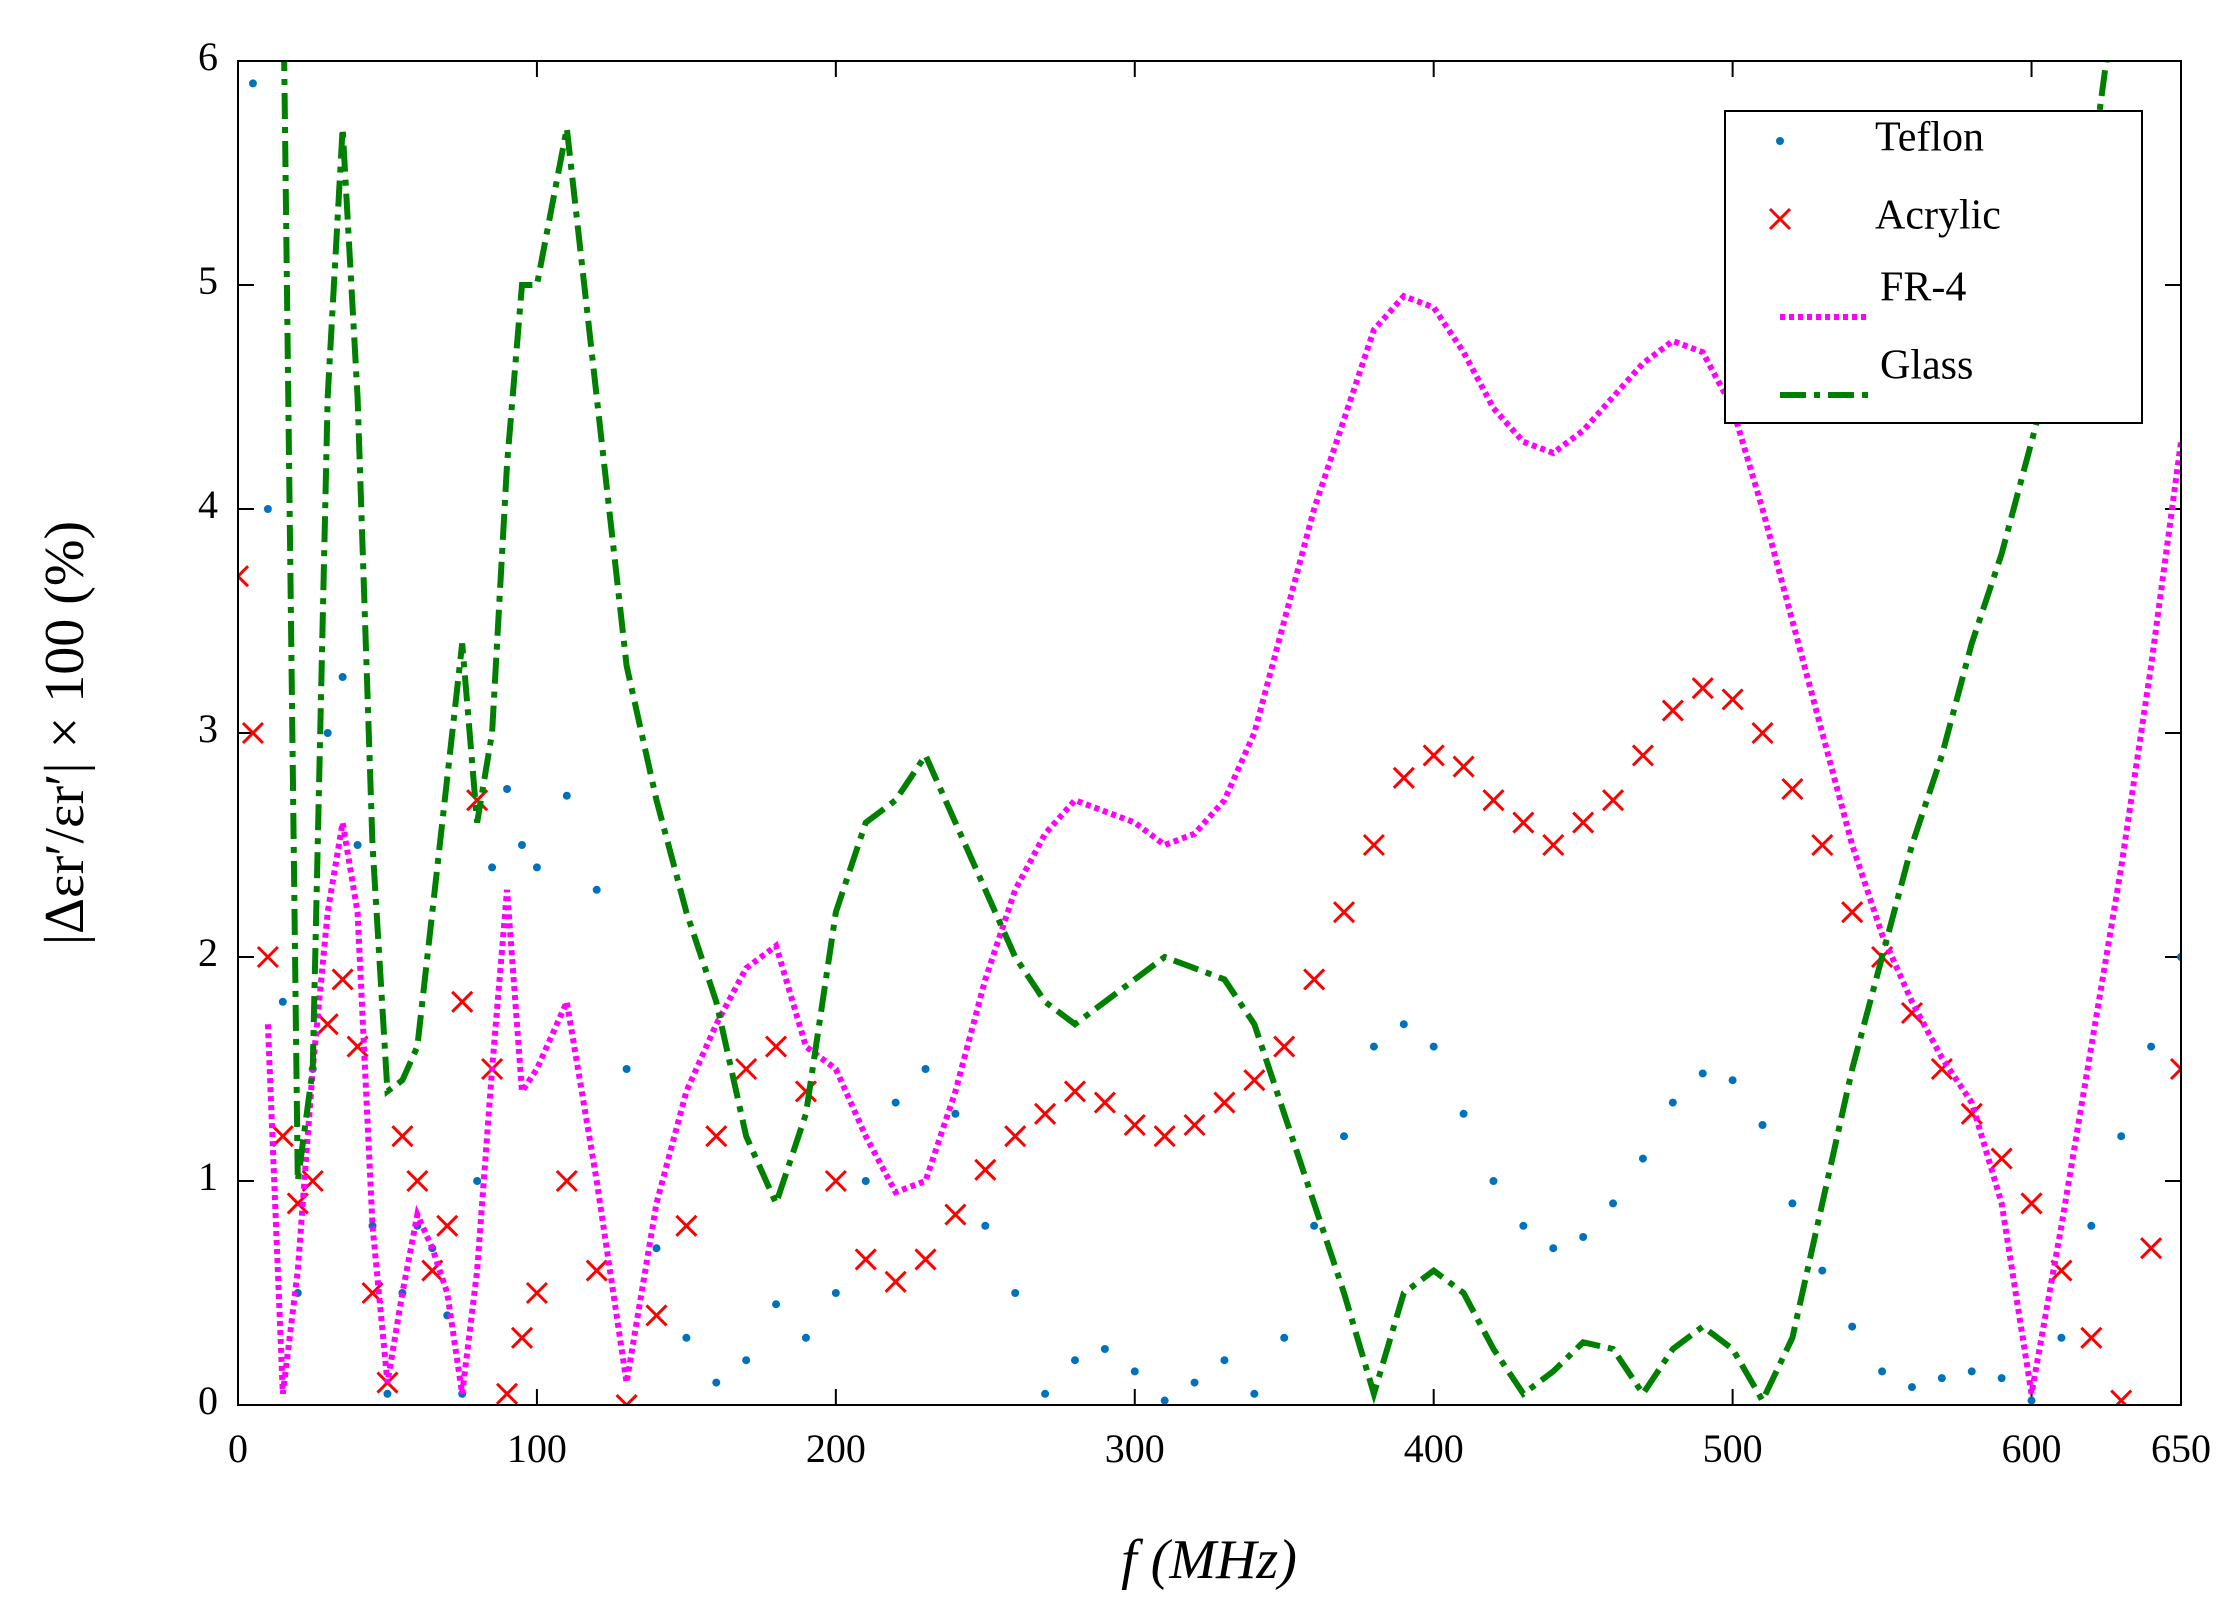 Image resolution: width=2225 pixels, height=1609 pixels. What do you see at coordinates (1926, 366) in the screenshot?
I see `legend-label: Glass` at bounding box center [1926, 366].